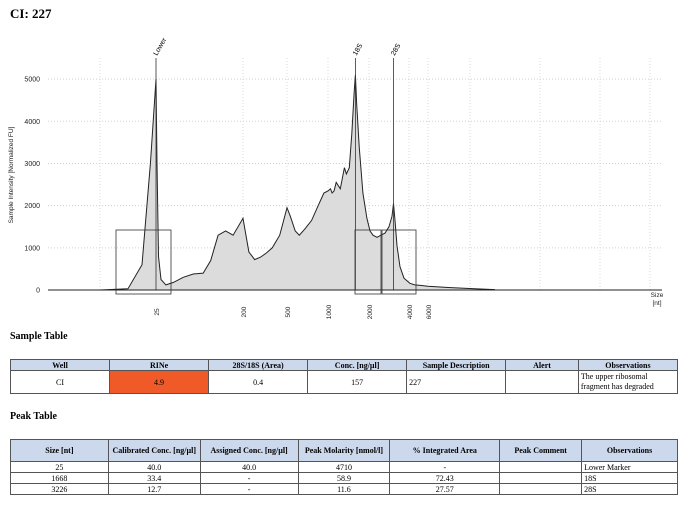 The width and height of the screenshot is (699, 528). I want to click on table-row: 1668 33.4 - 58.9 72.43 18S, so click(344, 478).